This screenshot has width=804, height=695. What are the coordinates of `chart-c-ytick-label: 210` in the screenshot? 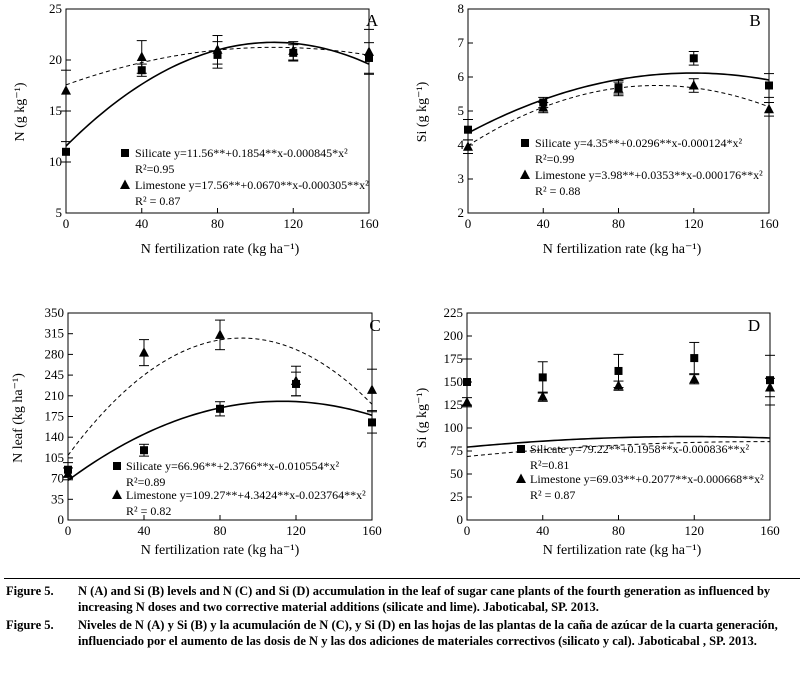 It's located at (55, 395).